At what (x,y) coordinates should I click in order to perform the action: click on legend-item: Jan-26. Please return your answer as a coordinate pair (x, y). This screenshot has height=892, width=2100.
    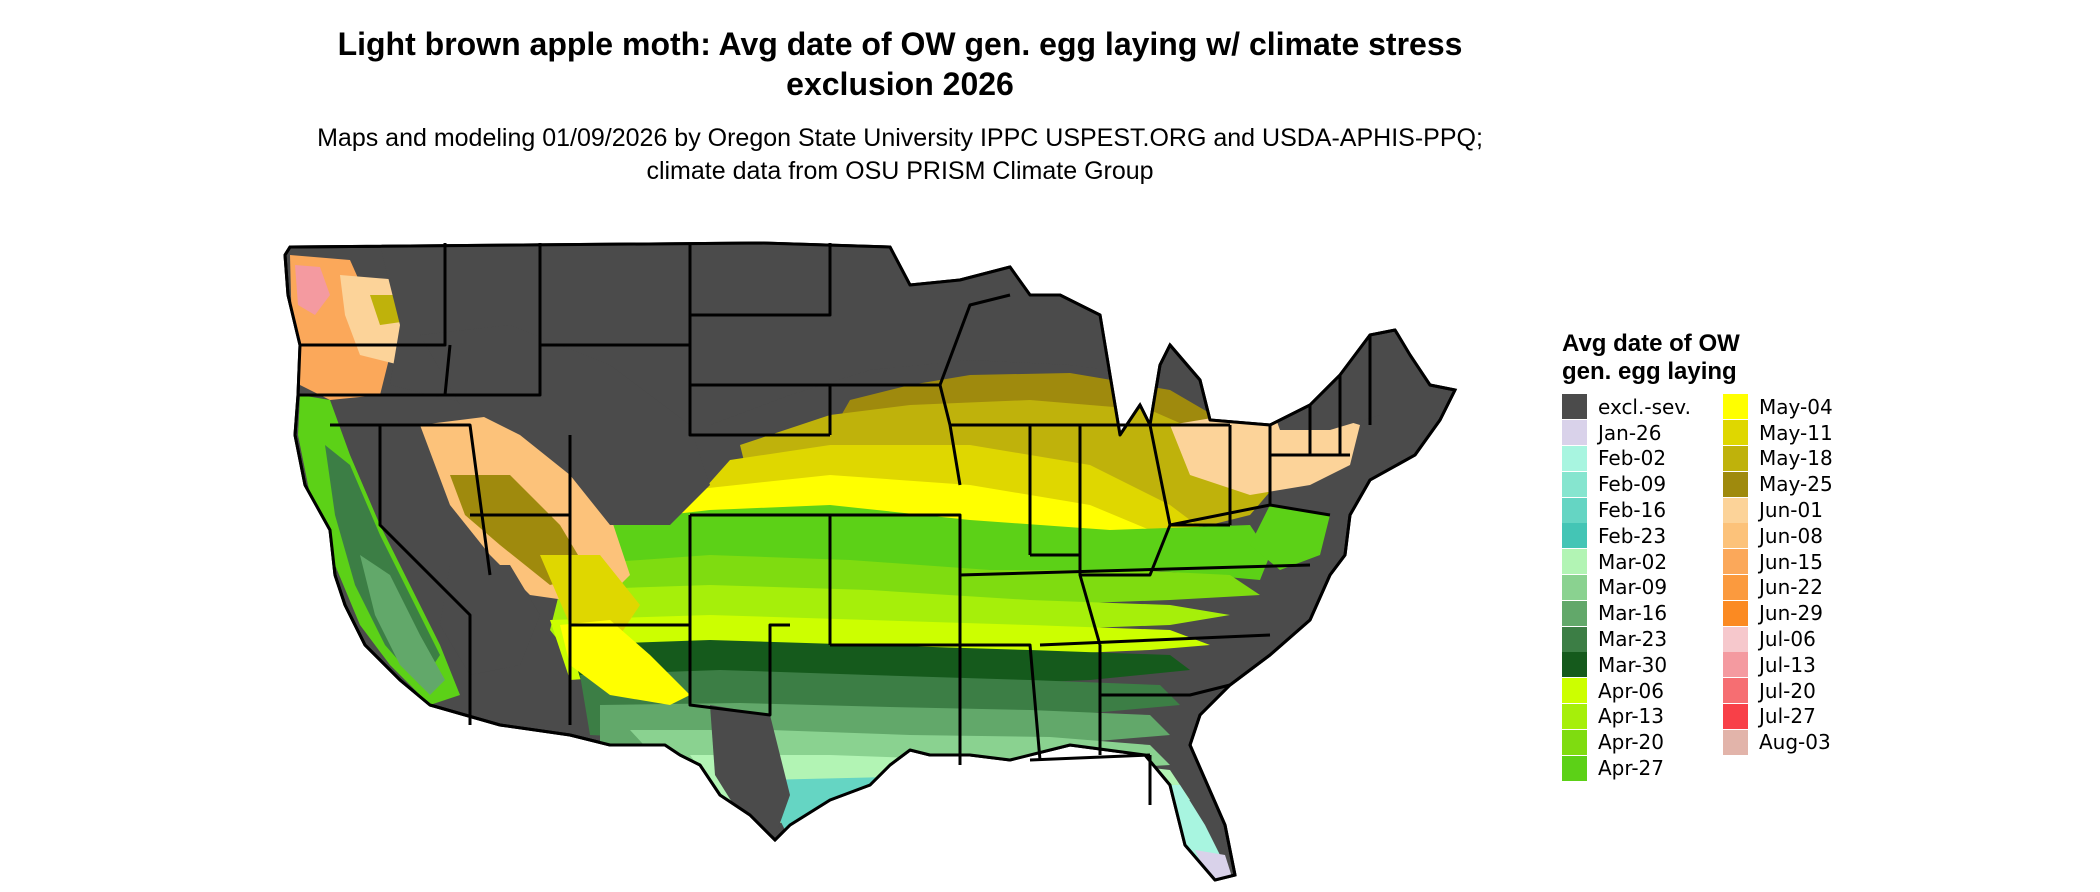
    Looking at the image, I should click on (1636, 433).